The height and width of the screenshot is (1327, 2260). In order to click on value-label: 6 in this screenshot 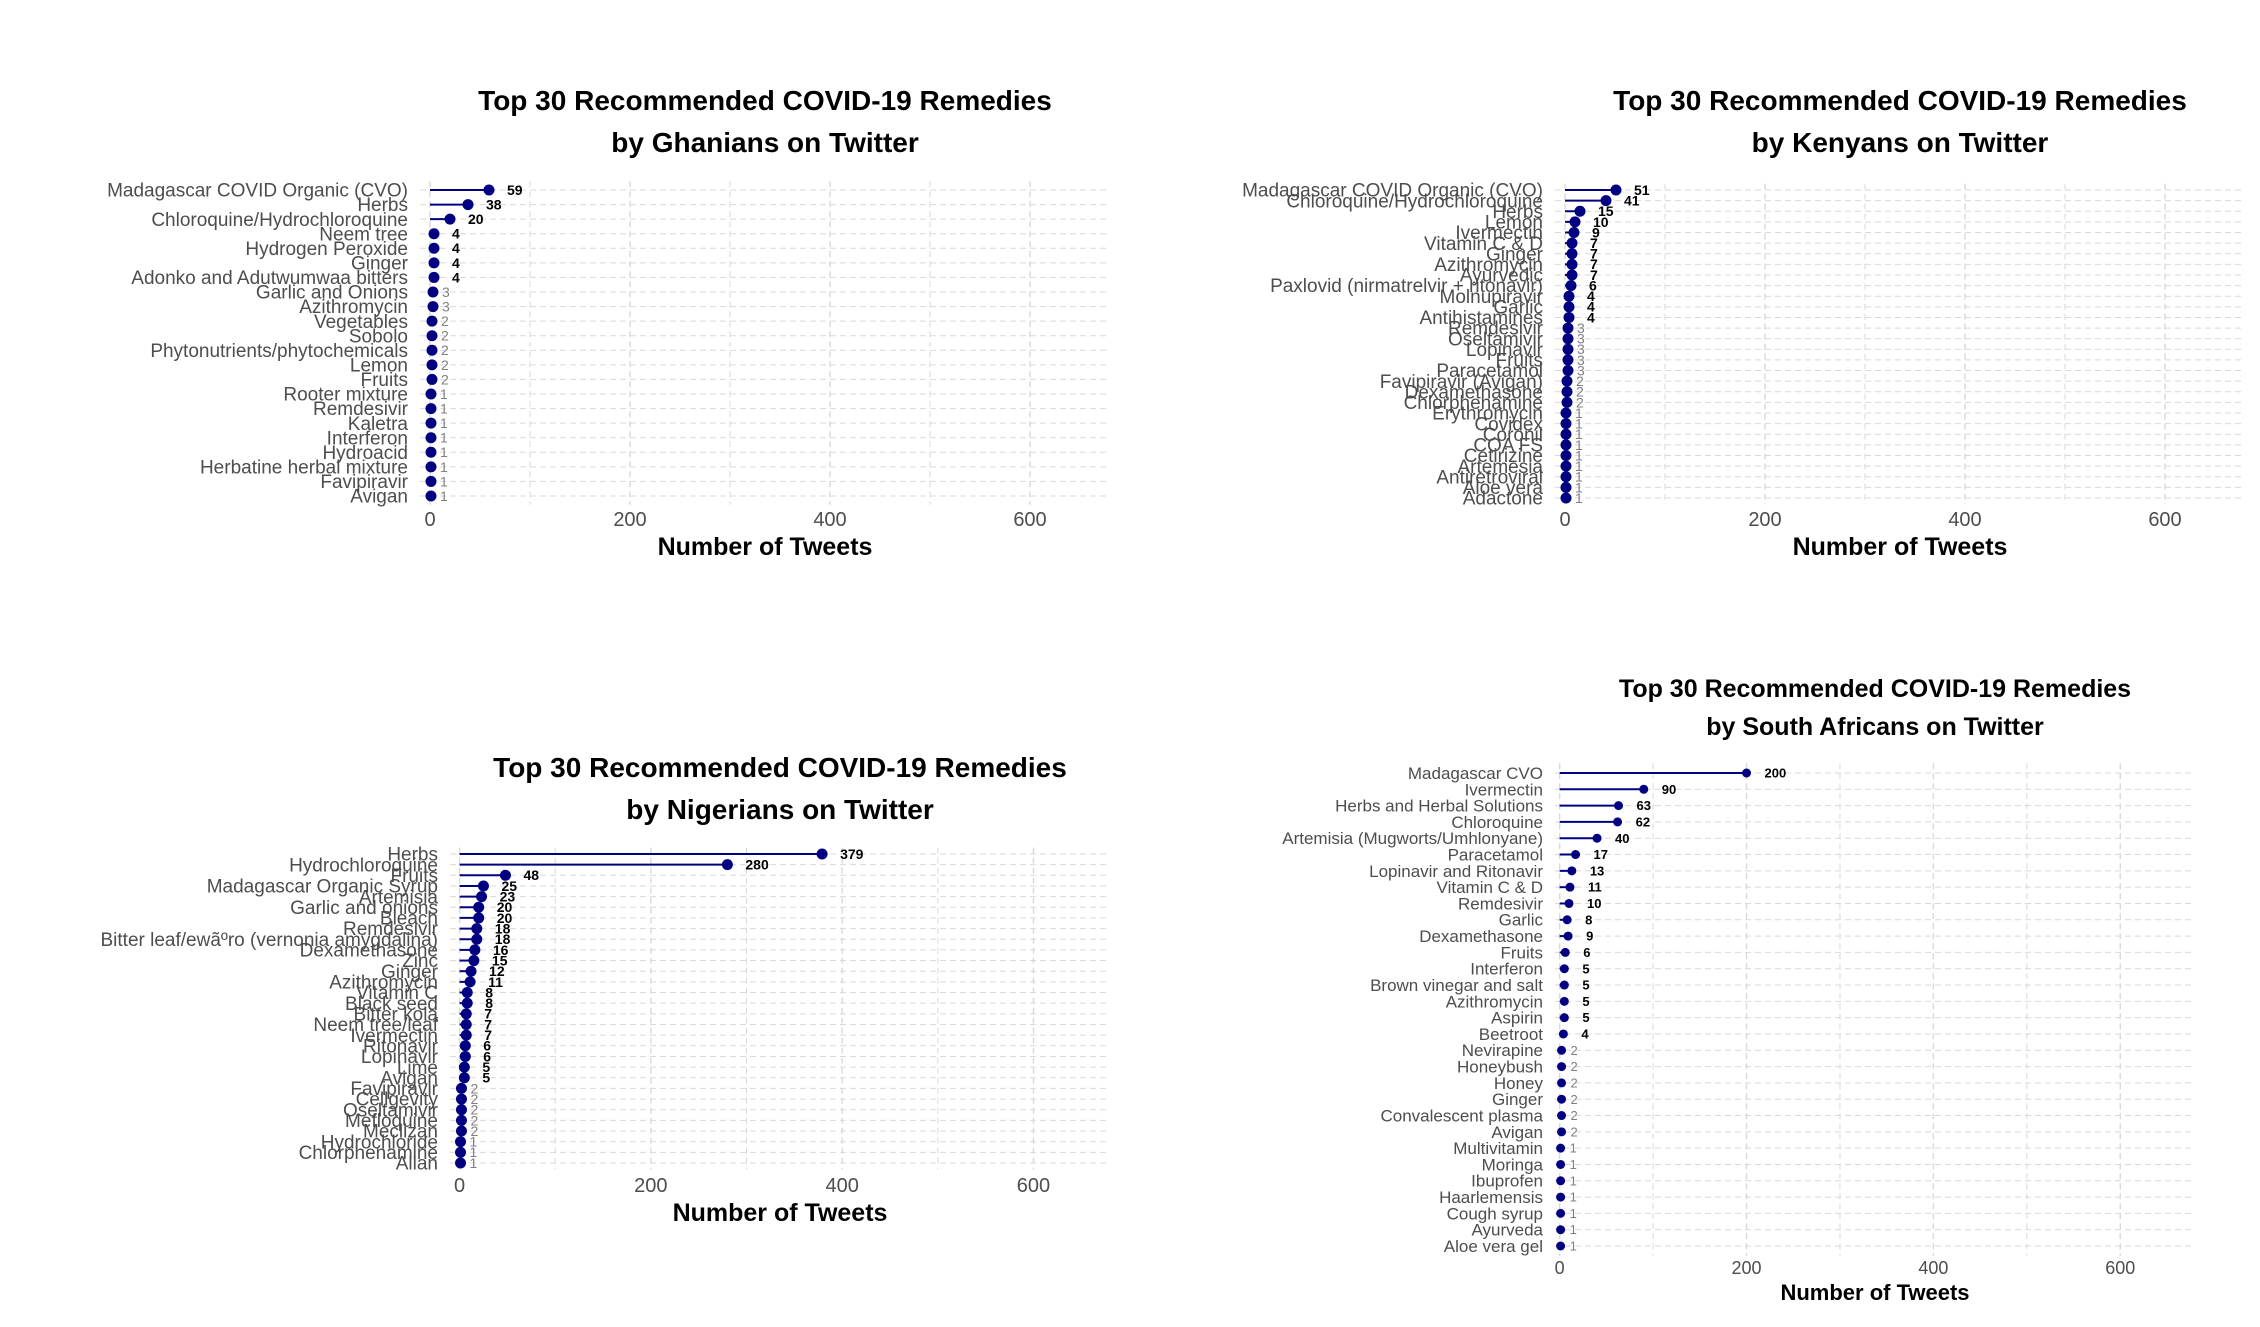, I will do `click(487, 1056)`.